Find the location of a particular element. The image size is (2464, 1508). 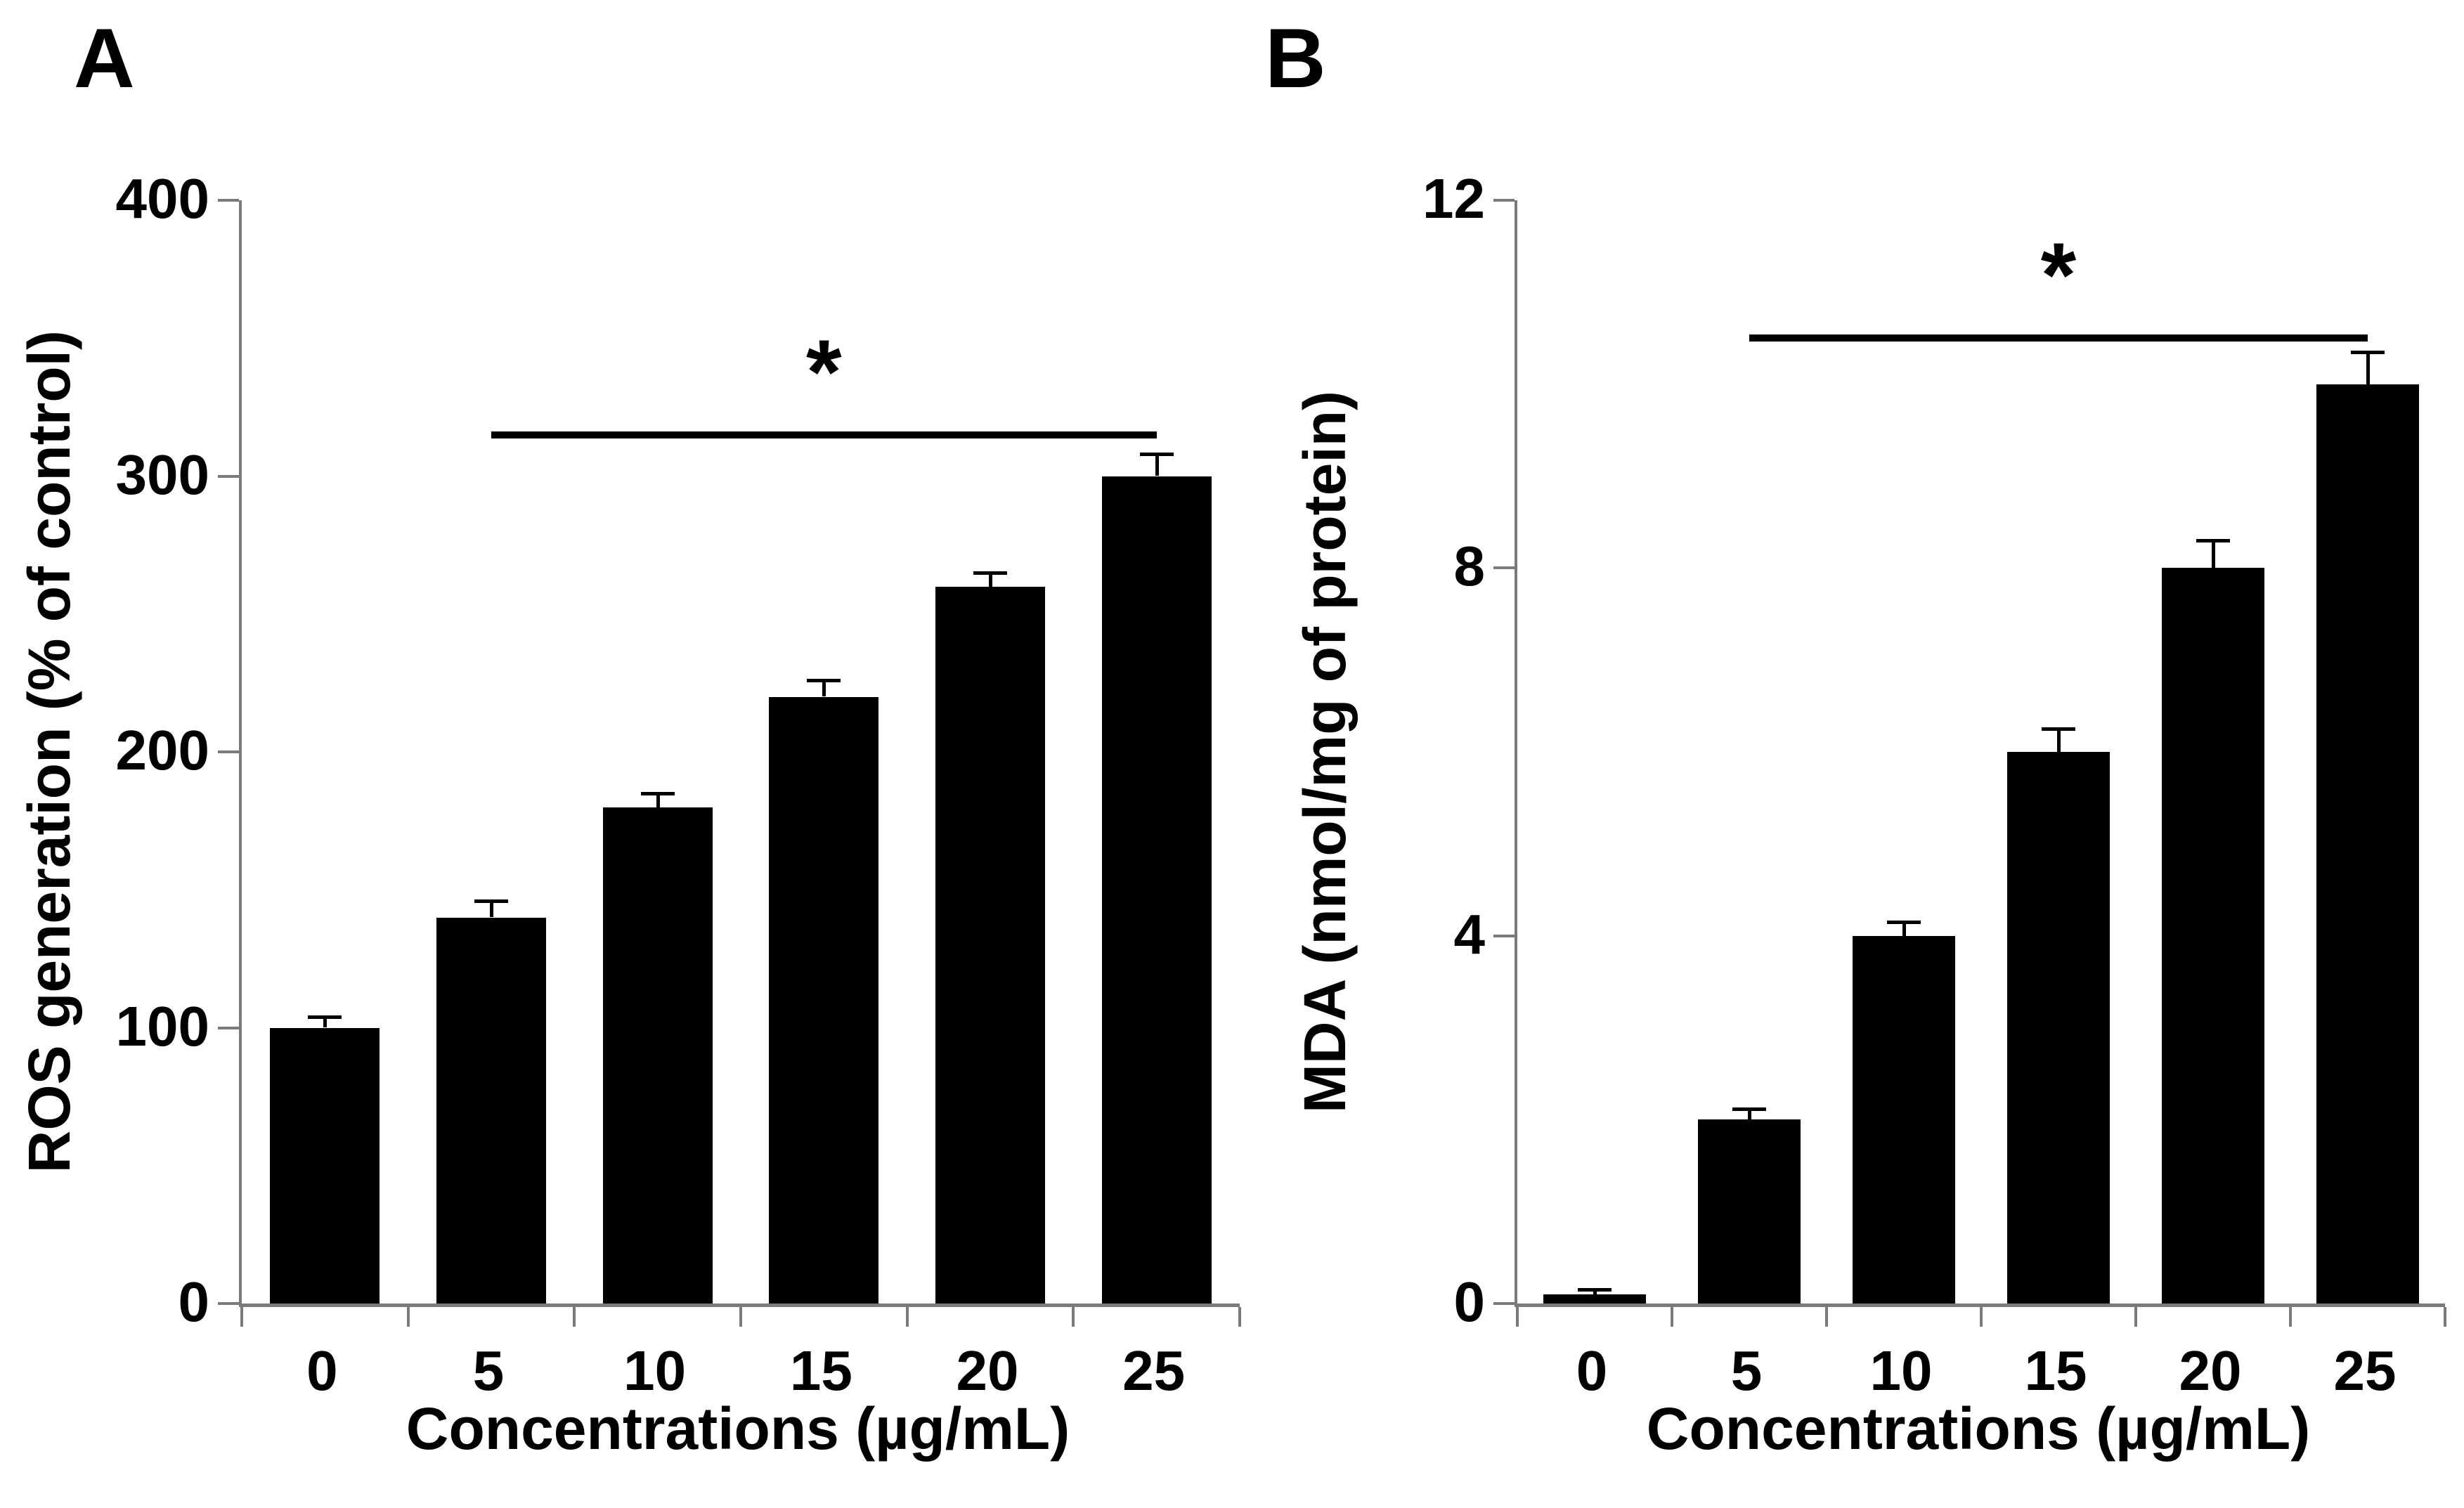

panel-a-label: A is located at coordinates (105, 58).